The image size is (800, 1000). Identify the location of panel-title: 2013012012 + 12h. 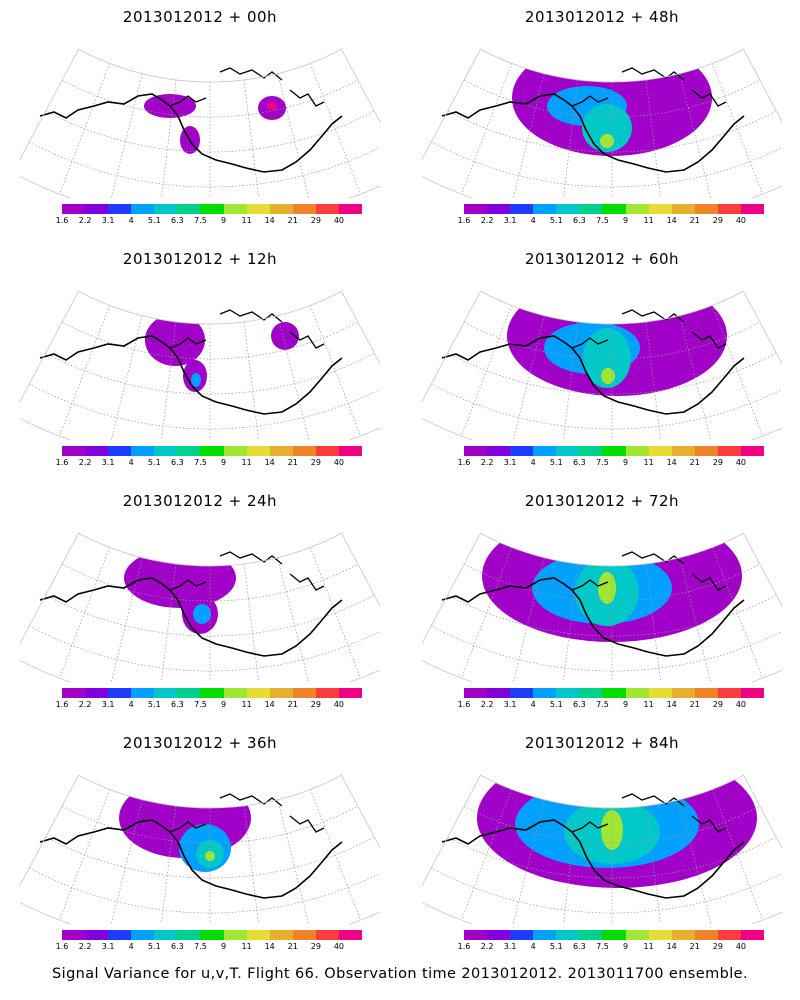
(200, 259).